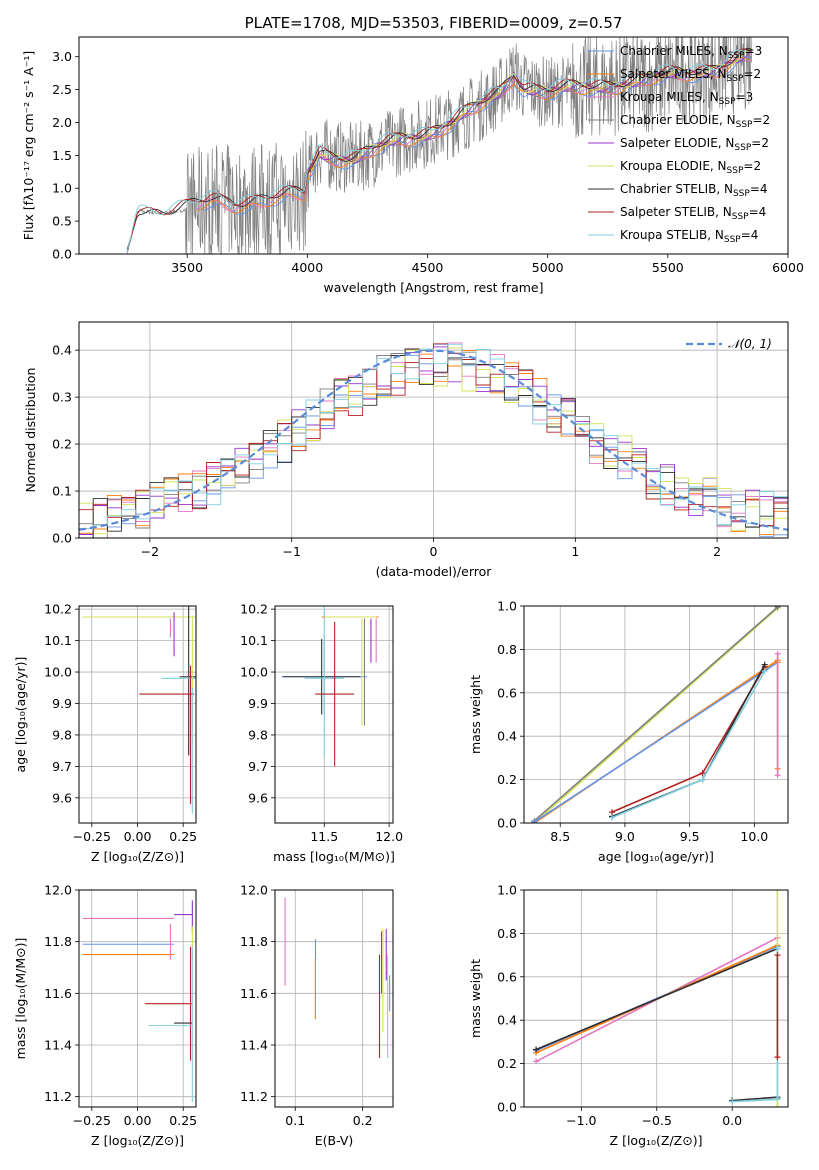 The image size is (819, 1170). Describe the element at coordinates (717, 551) in the screenshot. I see `x-tick-label: 2` at that location.